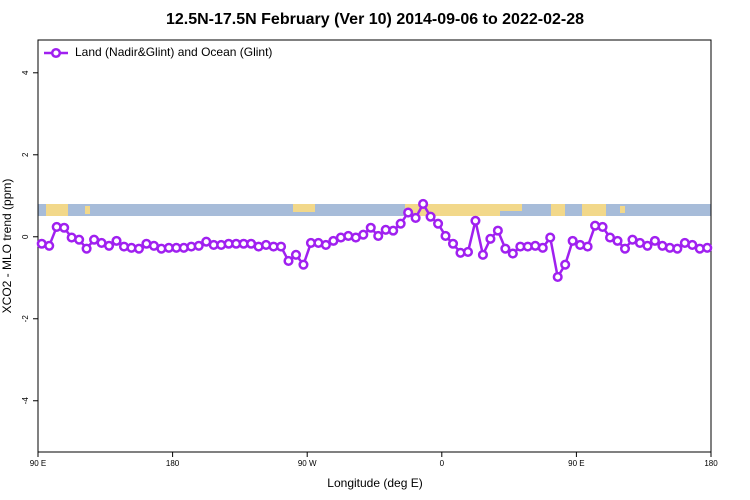 This screenshot has width=750, height=500. I want to click on y-axis-label: XCO2 - MLO trend (ppm), so click(7, 246).